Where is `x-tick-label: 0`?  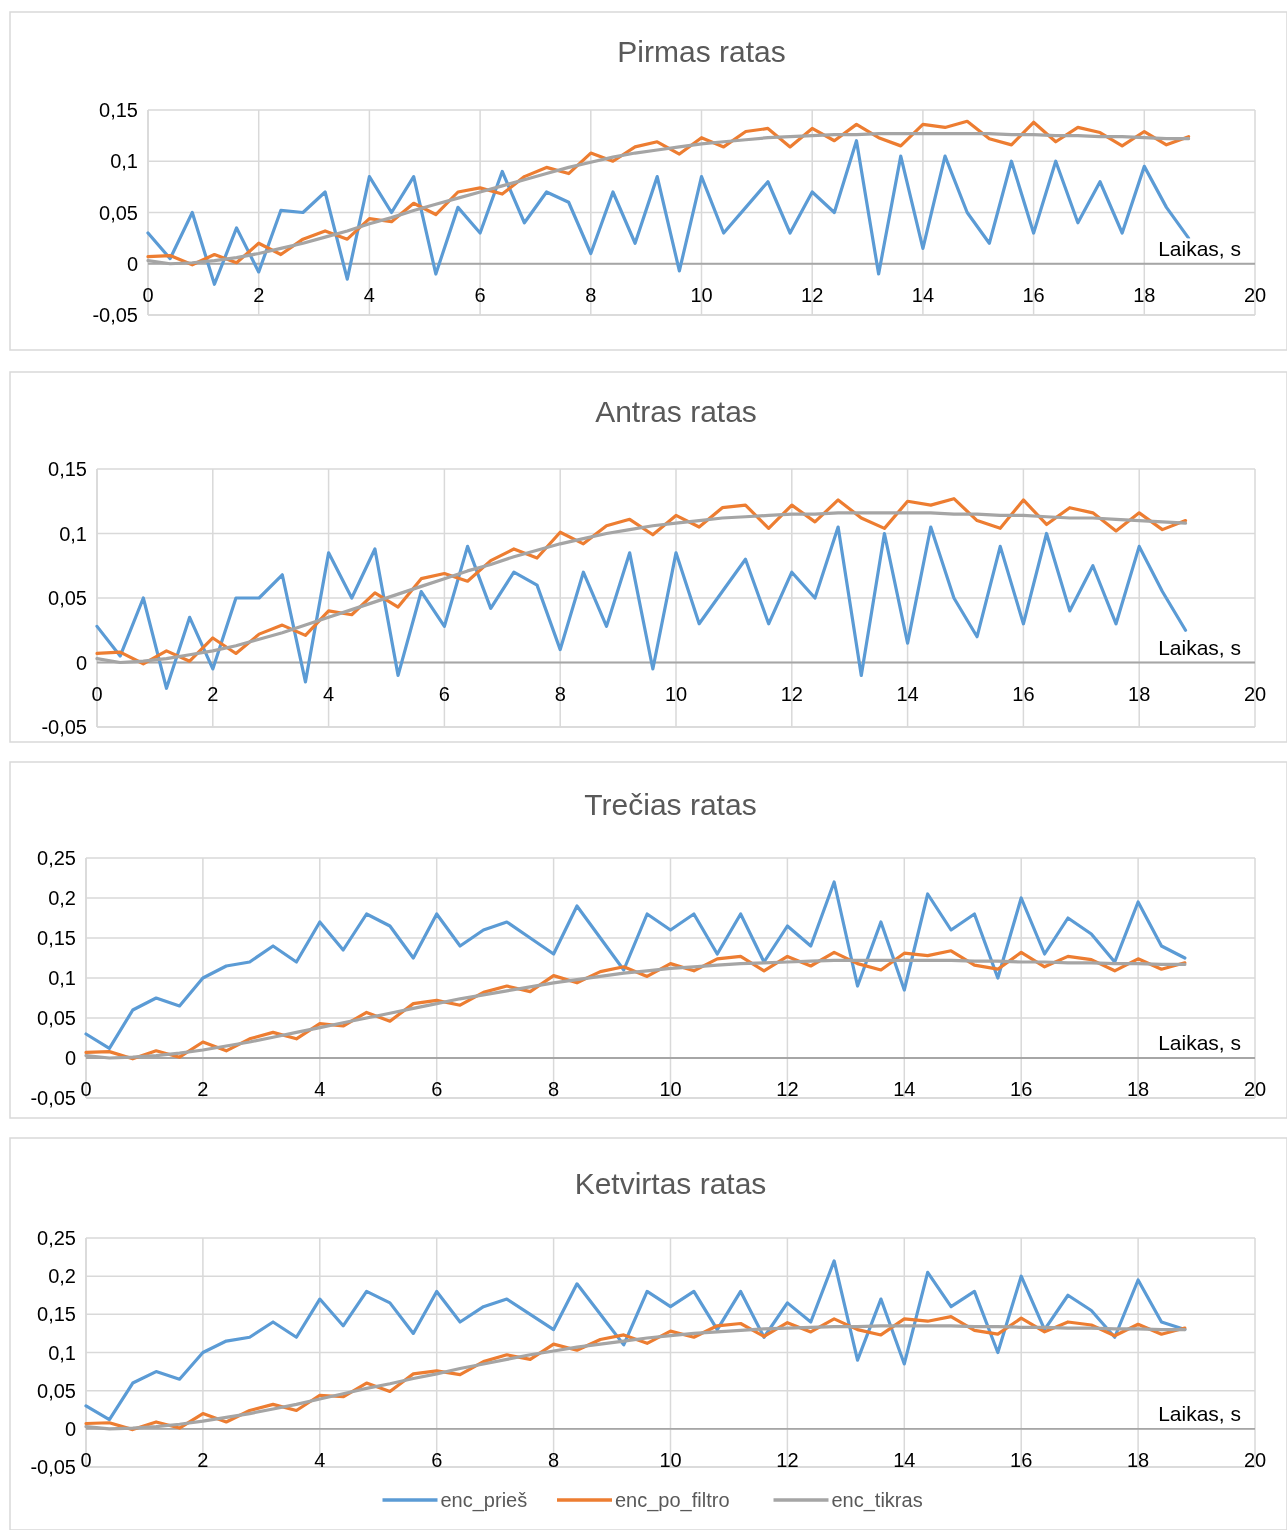 x-tick-label: 0 is located at coordinates (148, 294).